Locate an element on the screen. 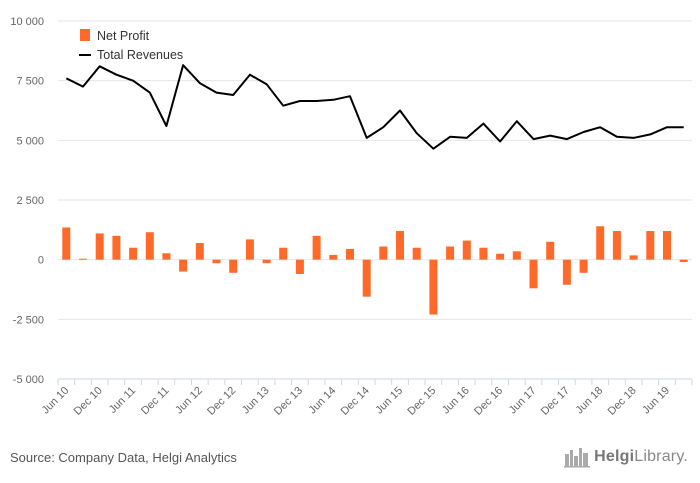 The width and height of the screenshot is (700, 483). brand-name: HelgiLibrary. is located at coordinates (641, 456).